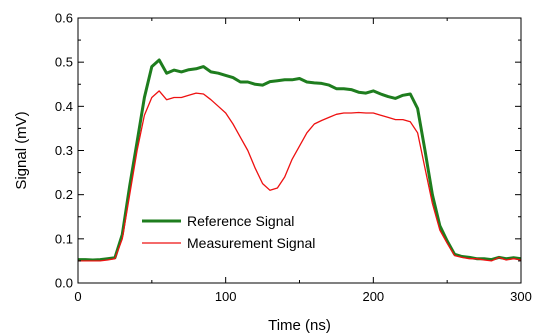 Image resolution: width=536 pixels, height=336 pixels. What do you see at coordinates (64, 283) in the screenshot?
I see `y-tick-label: 0.0` at bounding box center [64, 283].